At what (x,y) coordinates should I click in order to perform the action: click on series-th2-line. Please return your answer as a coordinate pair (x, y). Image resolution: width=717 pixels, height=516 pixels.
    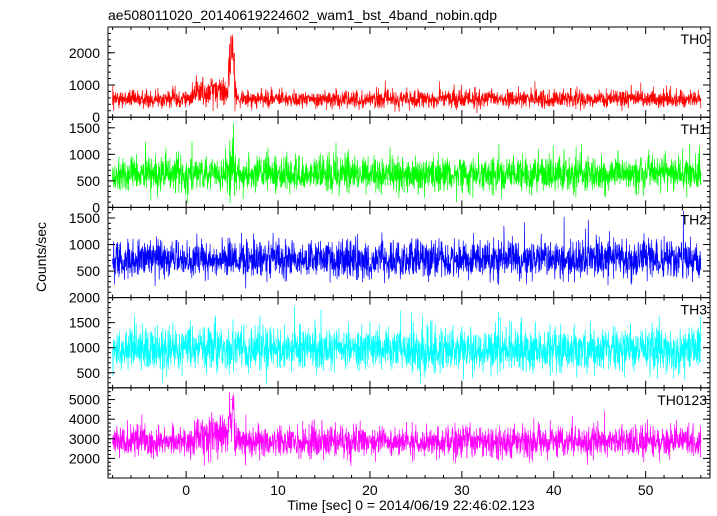
    Looking at the image, I should click on (407, 249).